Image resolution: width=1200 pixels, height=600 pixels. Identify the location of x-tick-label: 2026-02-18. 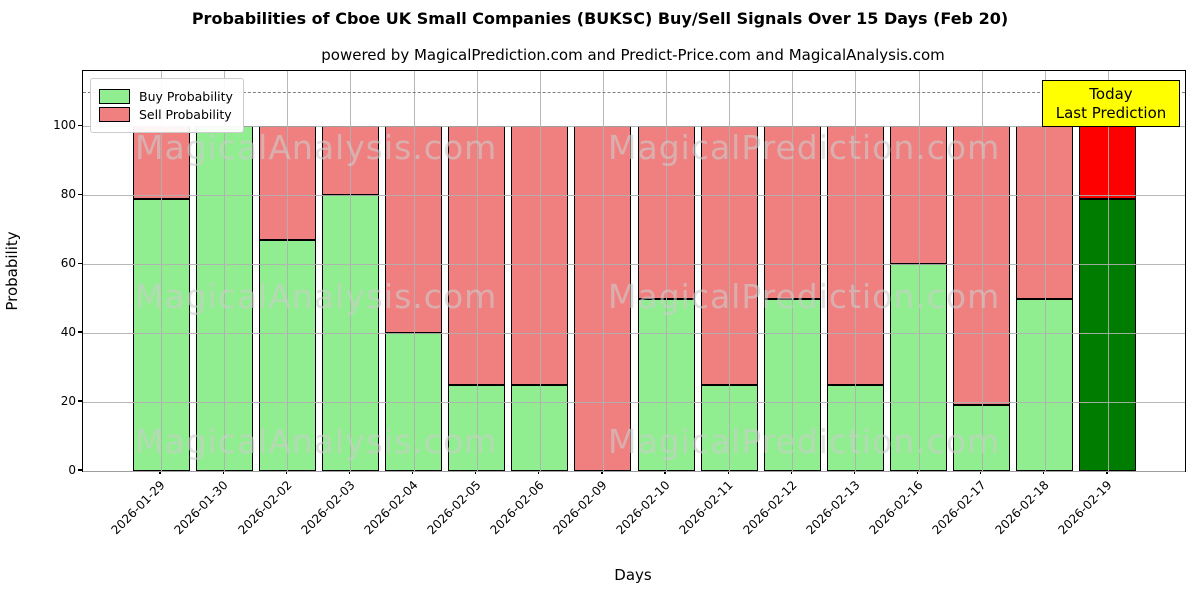
(1022, 508).